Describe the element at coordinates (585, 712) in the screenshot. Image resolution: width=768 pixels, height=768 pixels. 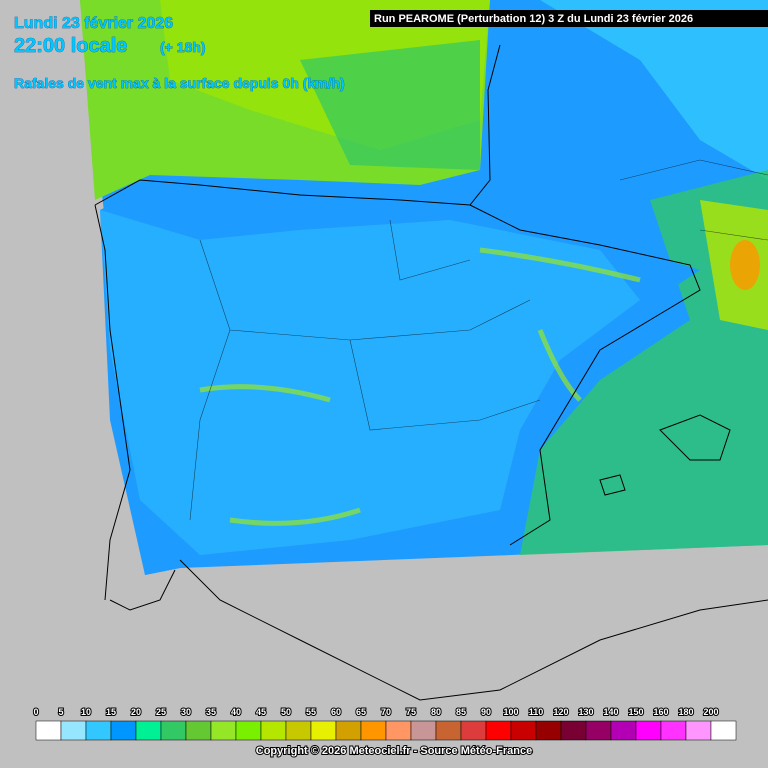
I see `legend-label: 130` at that location.